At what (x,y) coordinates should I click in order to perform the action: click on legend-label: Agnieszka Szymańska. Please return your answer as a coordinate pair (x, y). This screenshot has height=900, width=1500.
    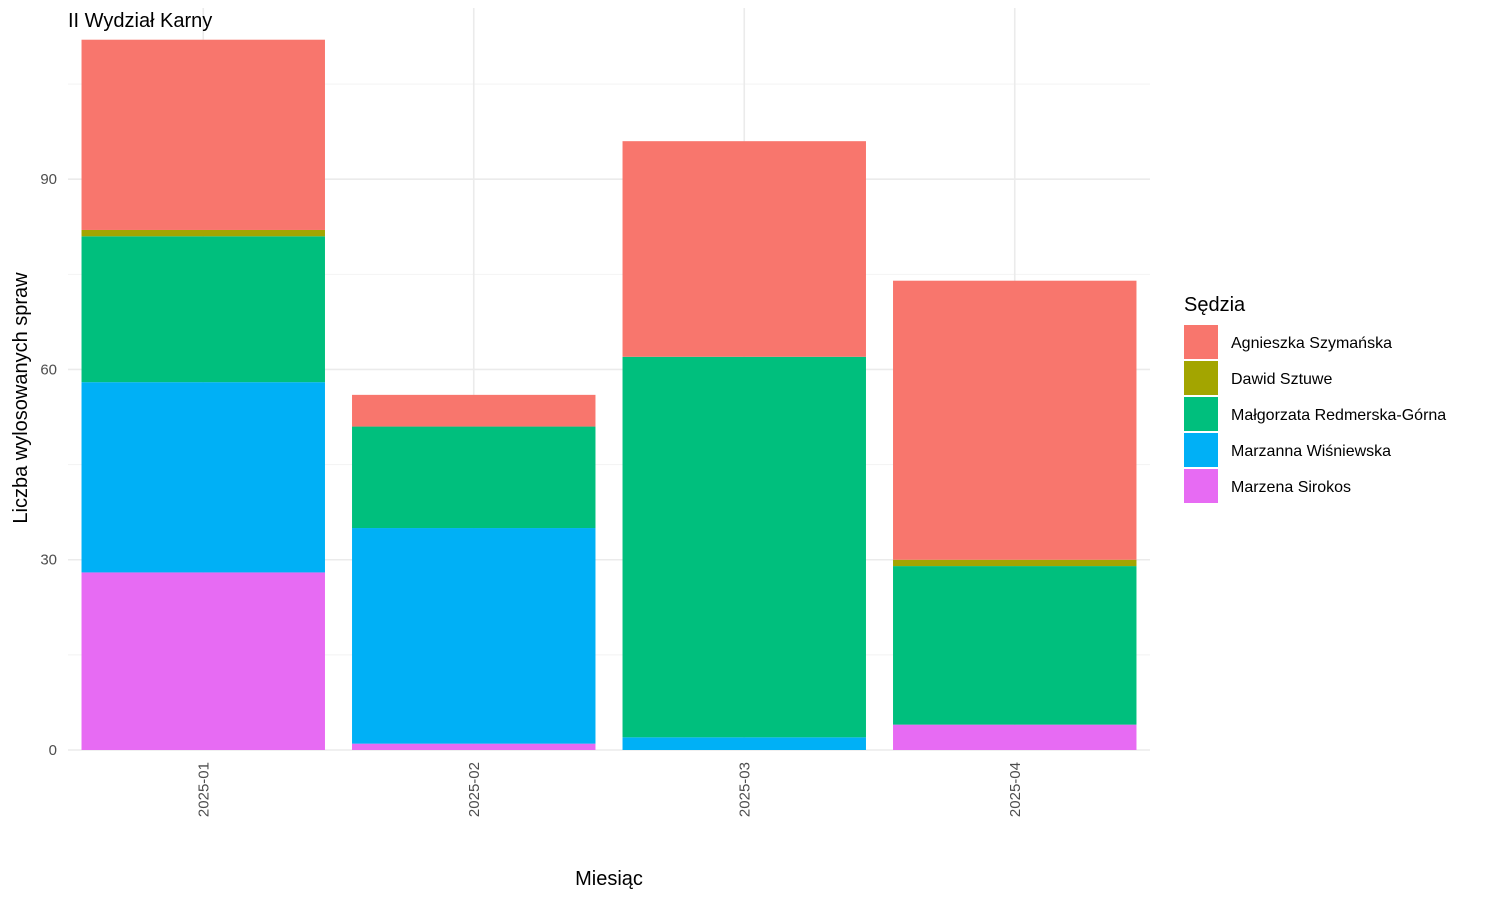
    Looking at the image, I should click on (1311, 343).